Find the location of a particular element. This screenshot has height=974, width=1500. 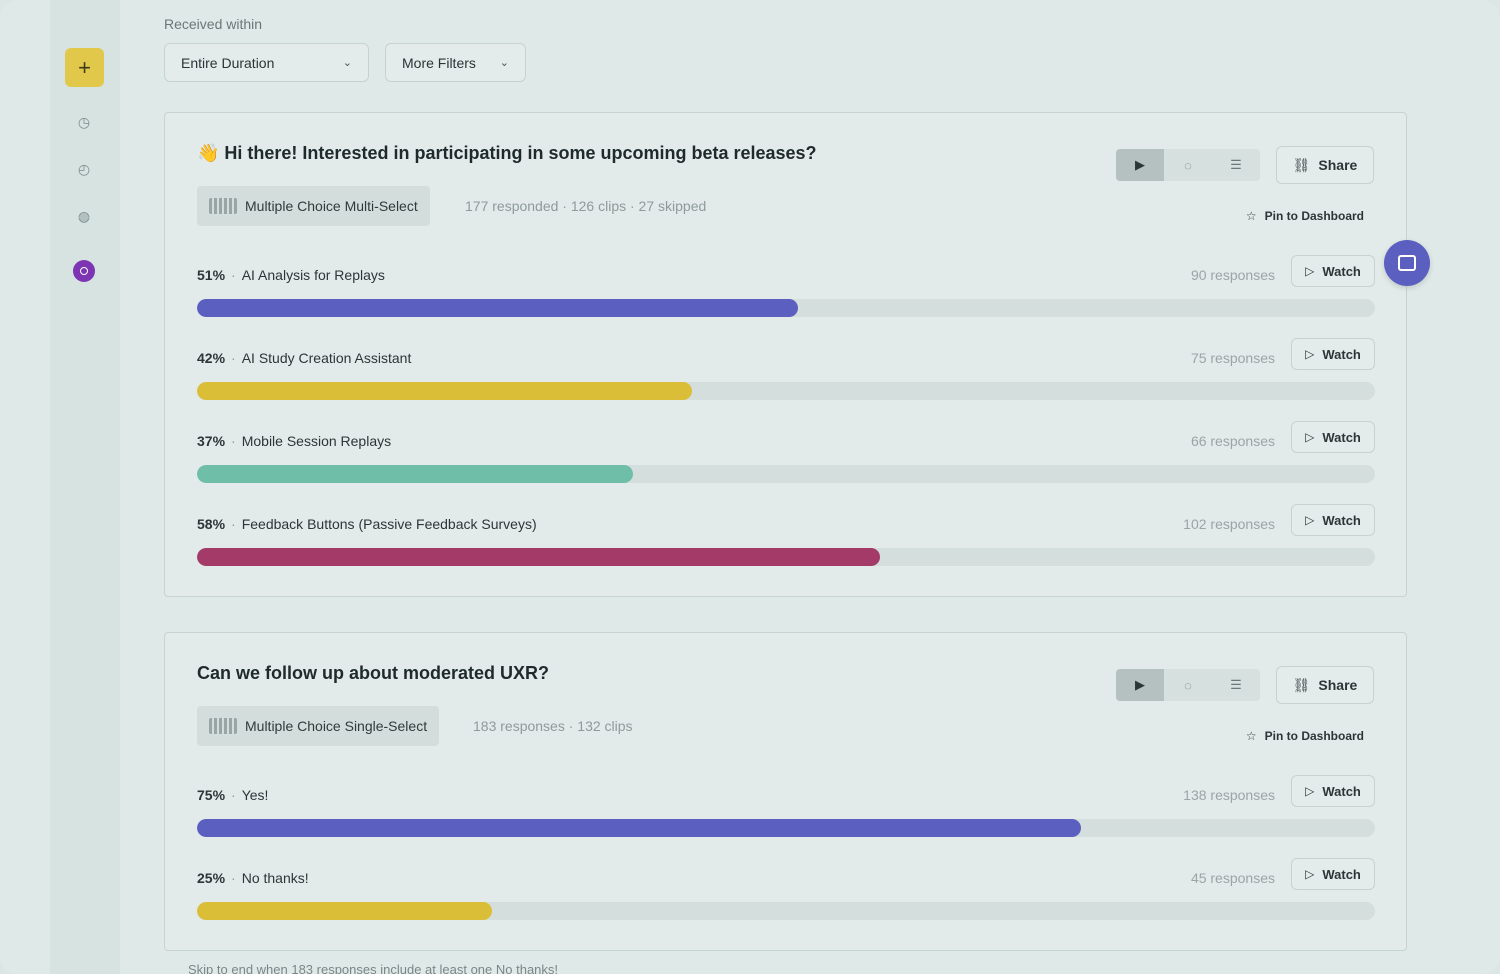

chevron-down-icon: ⌄ is located at coordinates (347, 63).